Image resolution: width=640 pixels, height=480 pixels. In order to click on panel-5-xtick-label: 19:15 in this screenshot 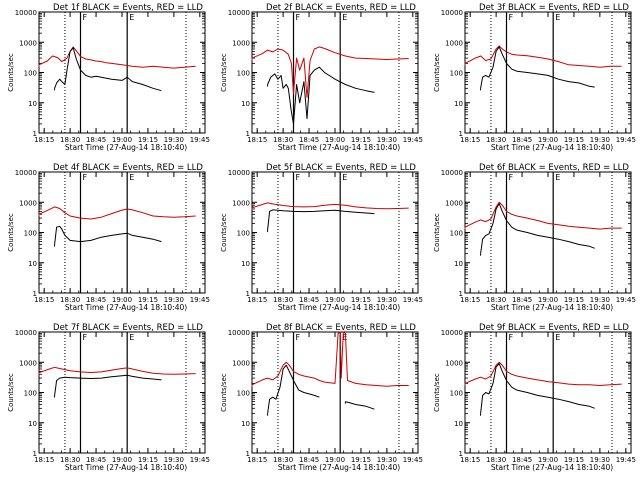, I will do `click(361, 300)`.